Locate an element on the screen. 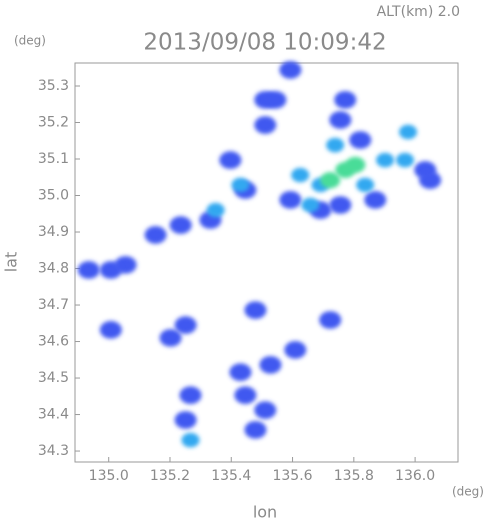 This screenshot has width=491, height=521. x-tick-label: 136.0 is located at coordinates (415, 476).